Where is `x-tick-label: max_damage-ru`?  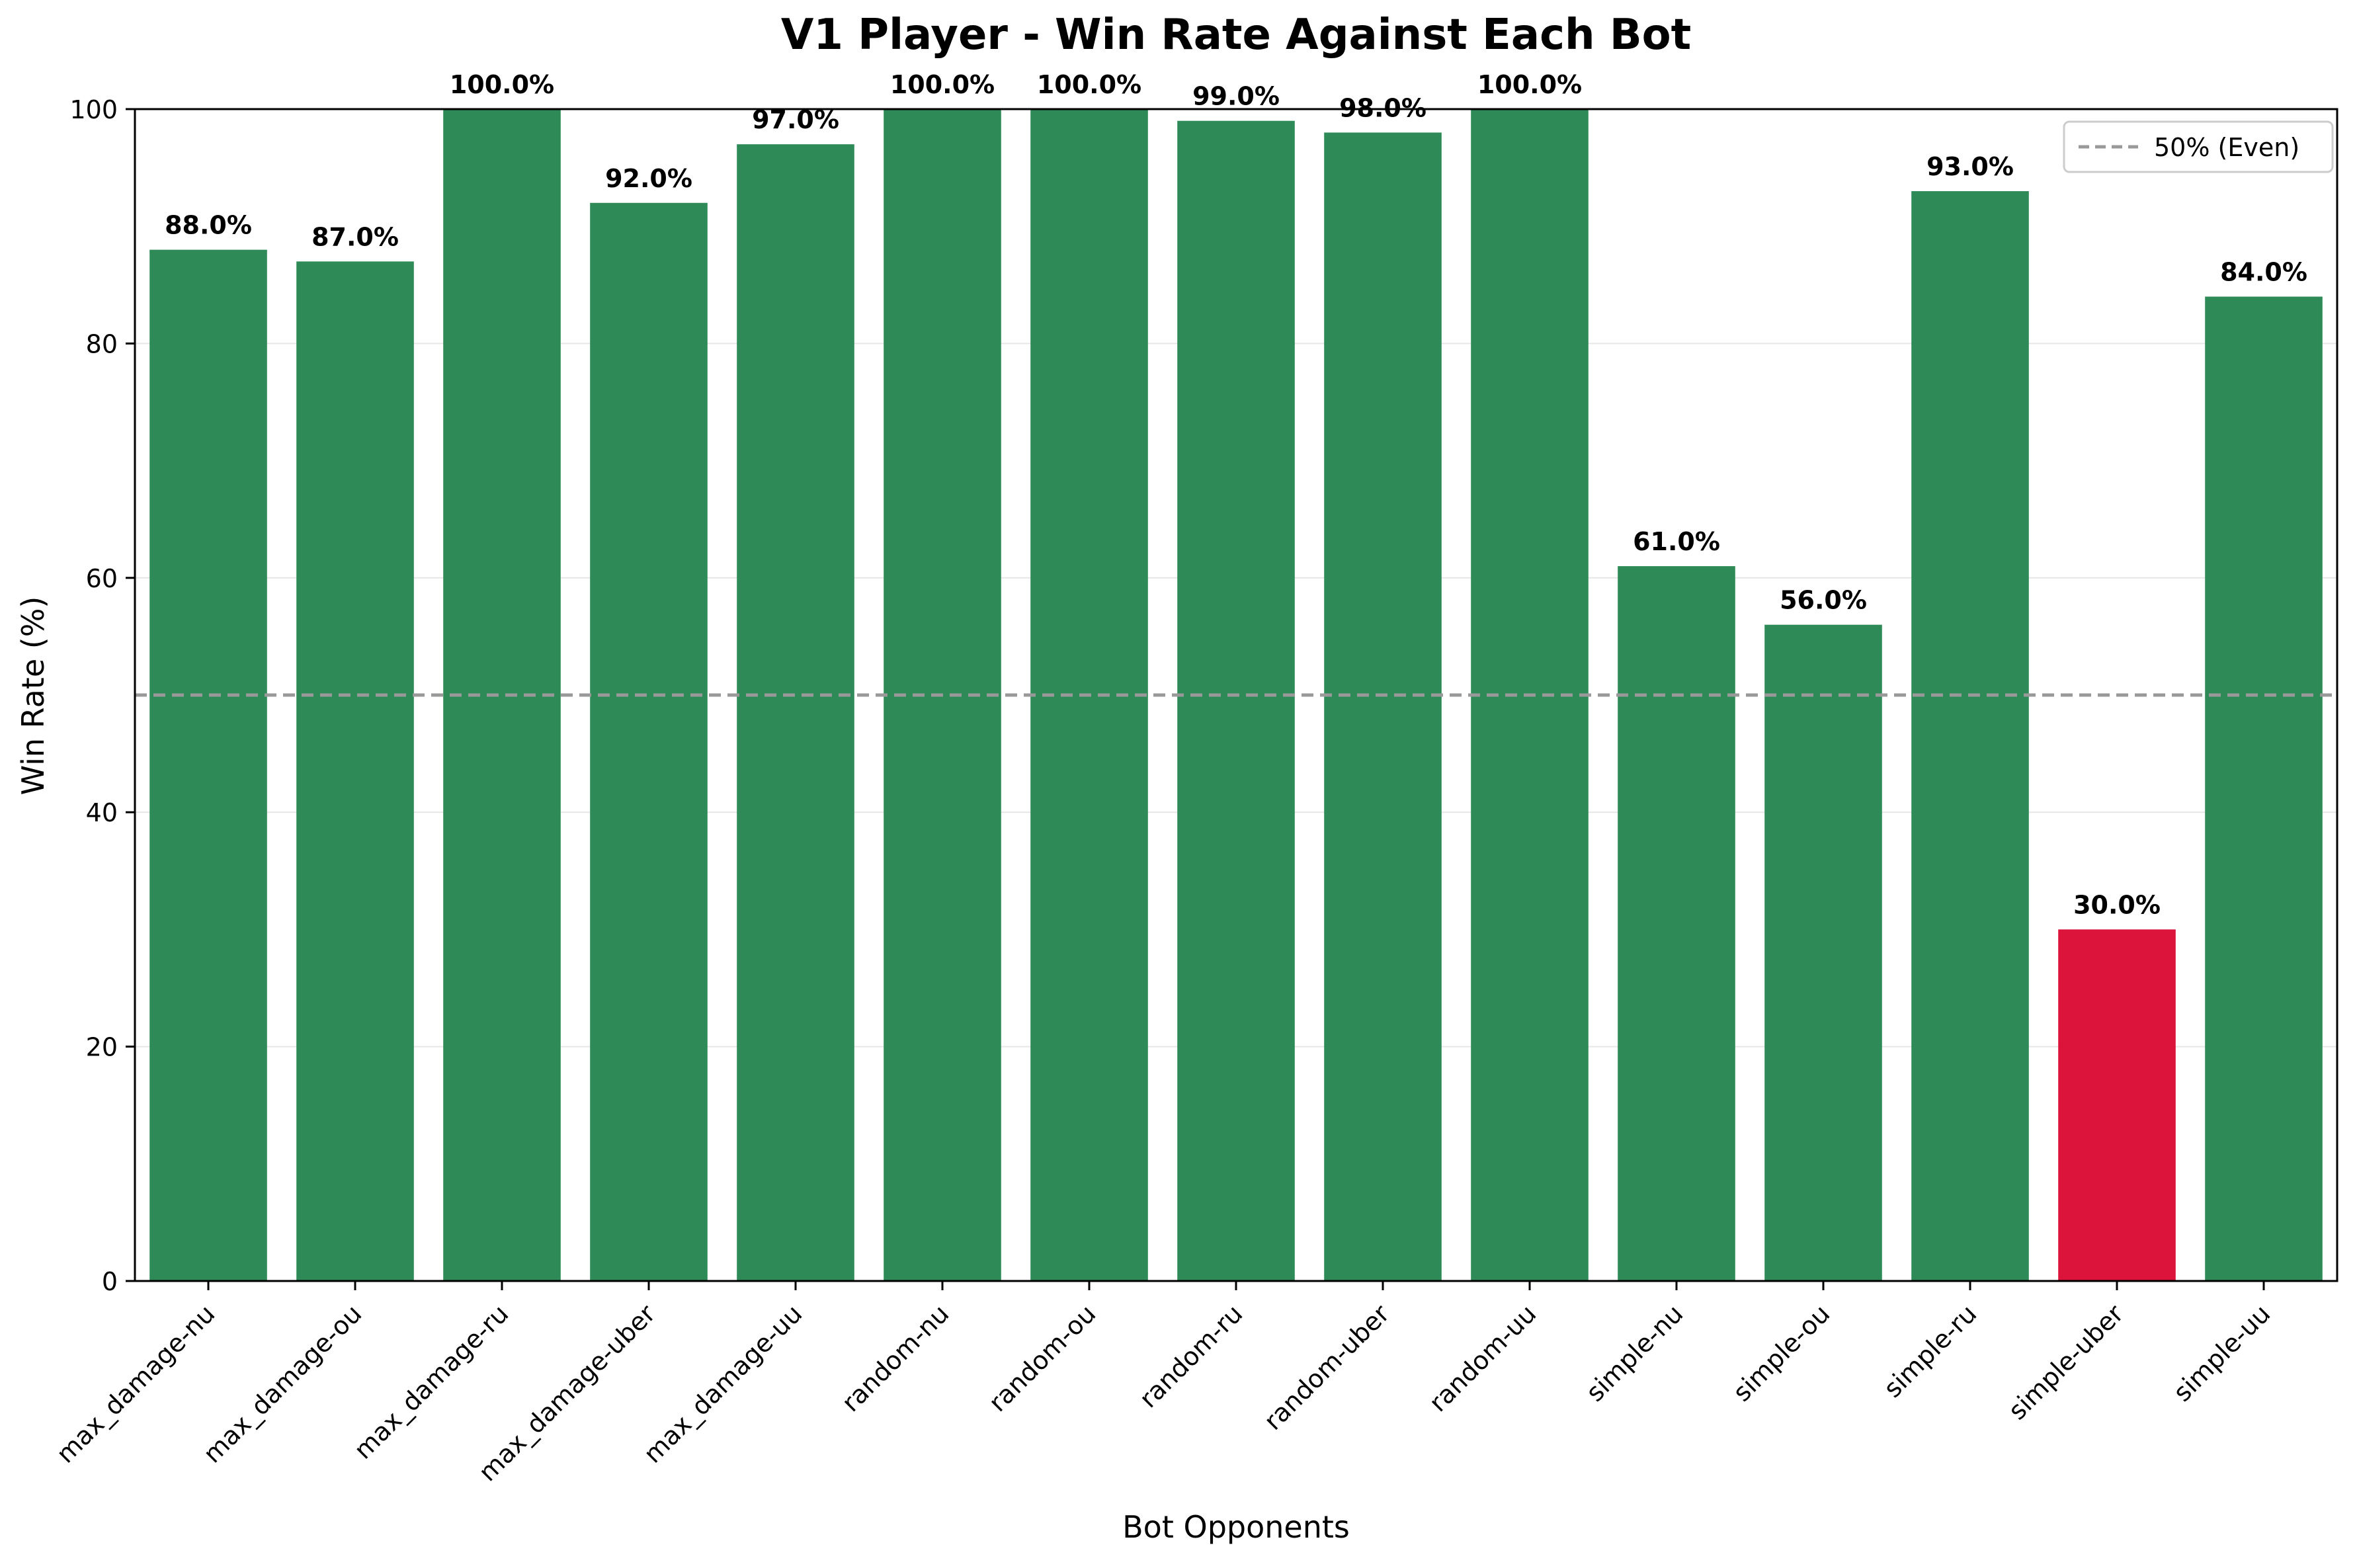
x-tick-label: max_damage-ru is located at coordinates (432, 1382).